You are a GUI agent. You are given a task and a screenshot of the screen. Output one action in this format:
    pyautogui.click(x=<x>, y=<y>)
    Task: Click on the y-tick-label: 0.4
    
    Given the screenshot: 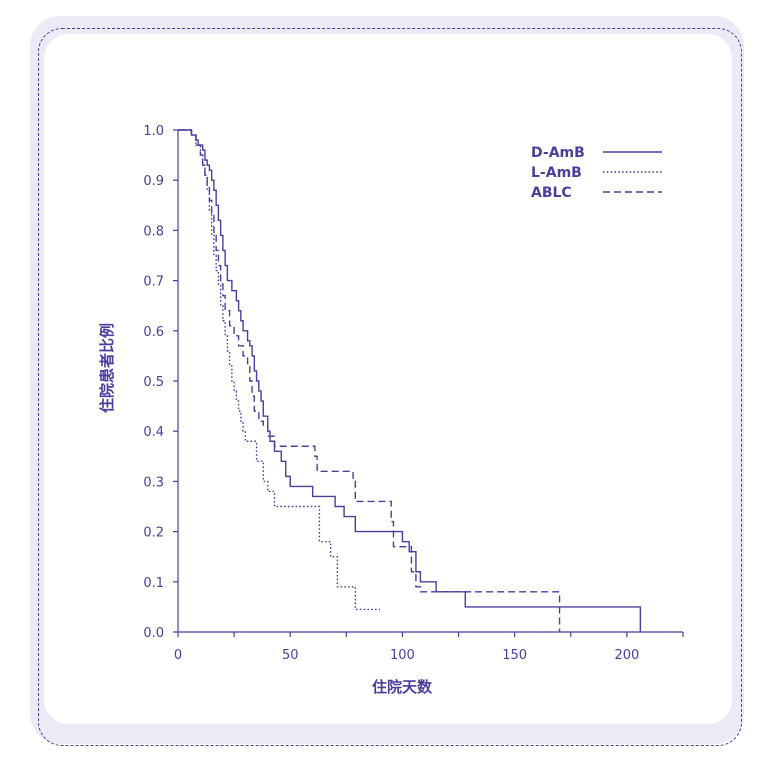 What is the action you would take?
    pyautogui.click(x=153, y=432)
    